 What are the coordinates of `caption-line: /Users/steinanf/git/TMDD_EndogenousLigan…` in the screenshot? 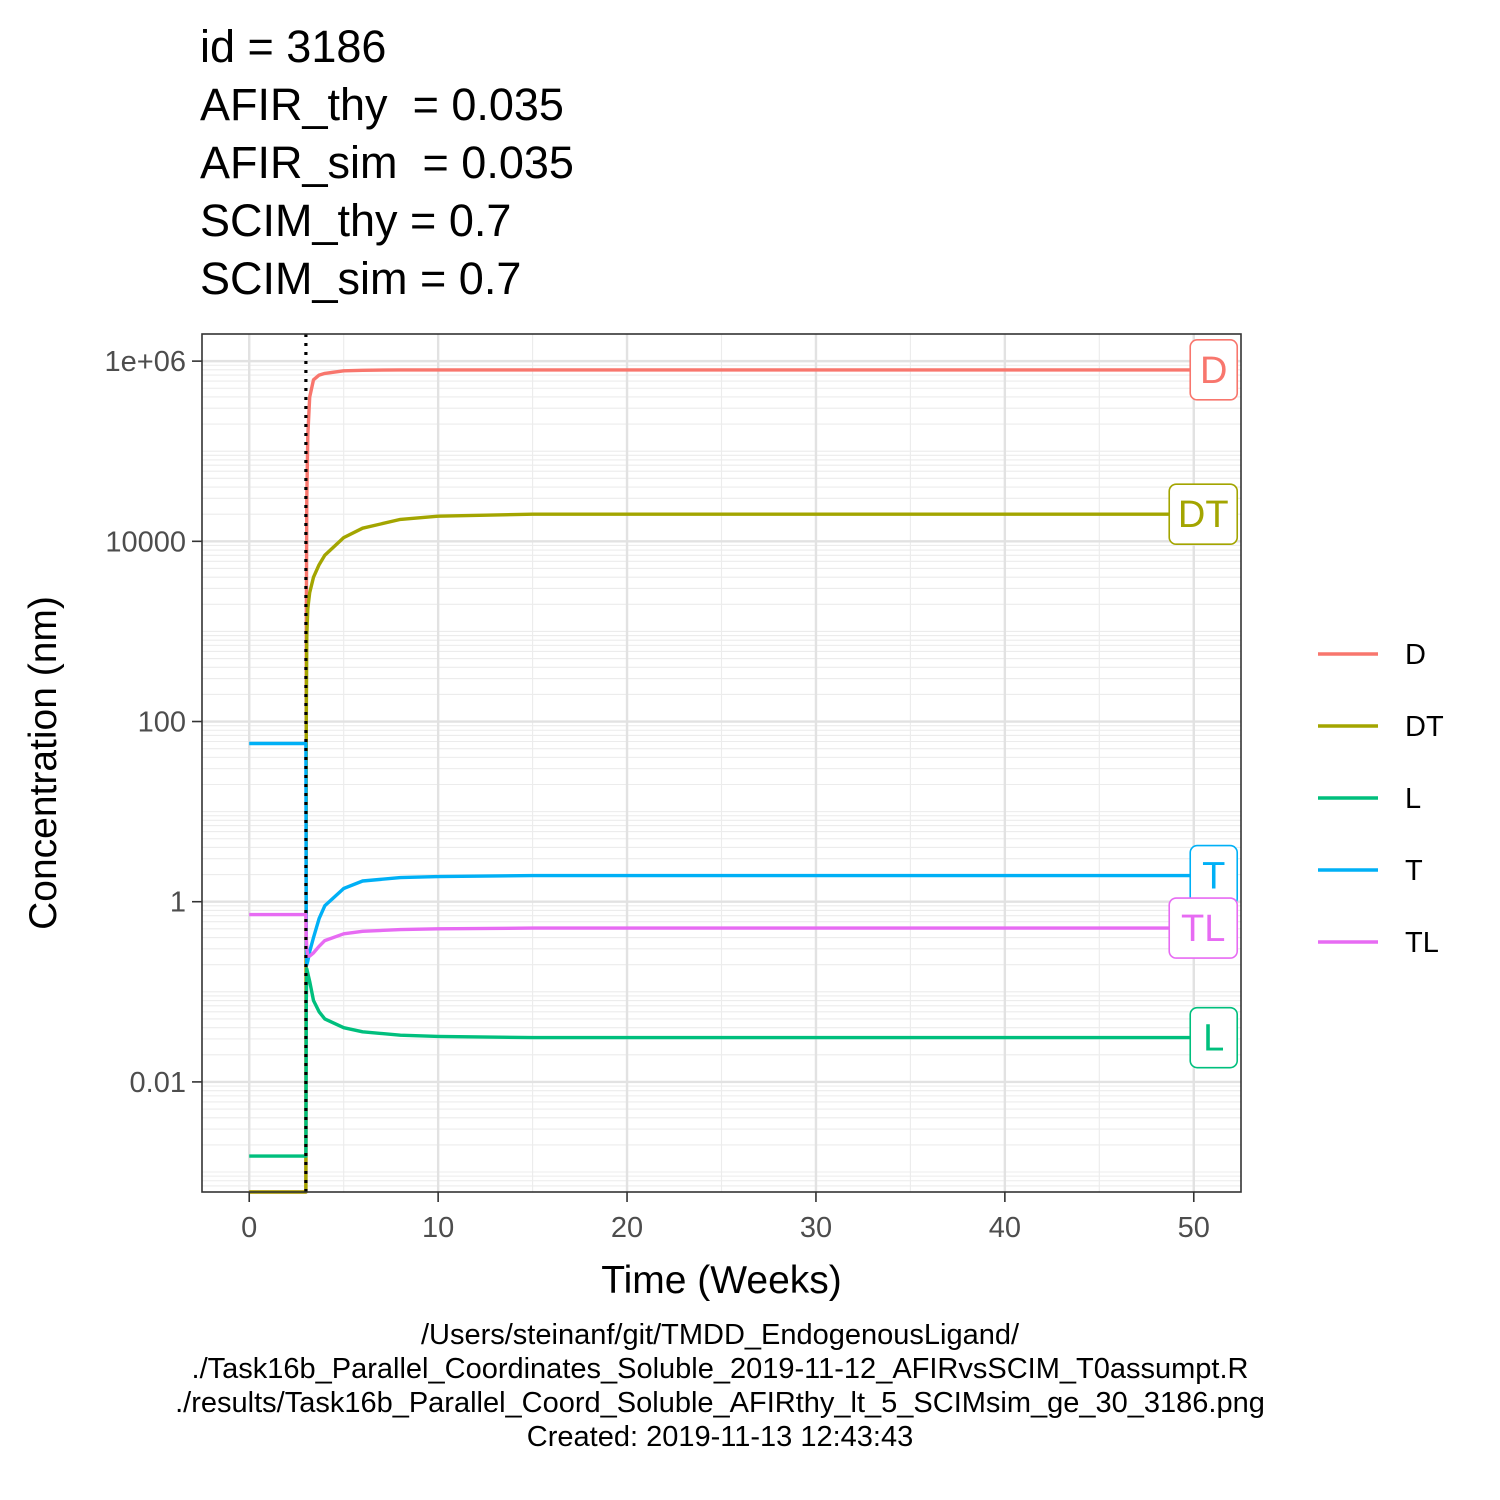 It's located at (720, 1335).